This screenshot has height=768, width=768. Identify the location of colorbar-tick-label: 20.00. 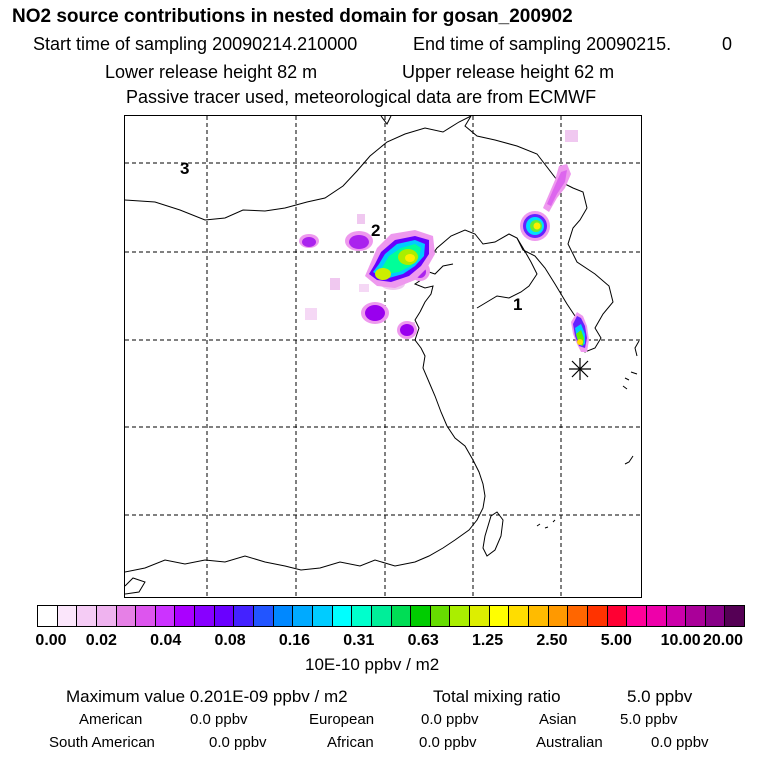
(723, 640).